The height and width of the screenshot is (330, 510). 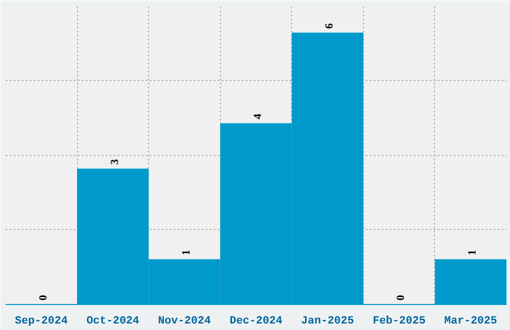 I want to click on data-label: 4, so click(x=258, y=116).